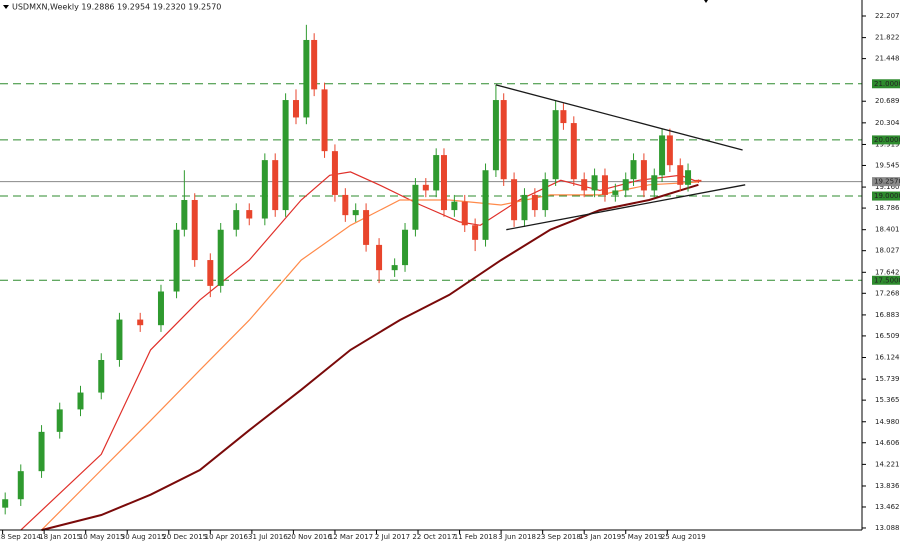  I want to click on level-label: 20.0000, so click(887, 140).